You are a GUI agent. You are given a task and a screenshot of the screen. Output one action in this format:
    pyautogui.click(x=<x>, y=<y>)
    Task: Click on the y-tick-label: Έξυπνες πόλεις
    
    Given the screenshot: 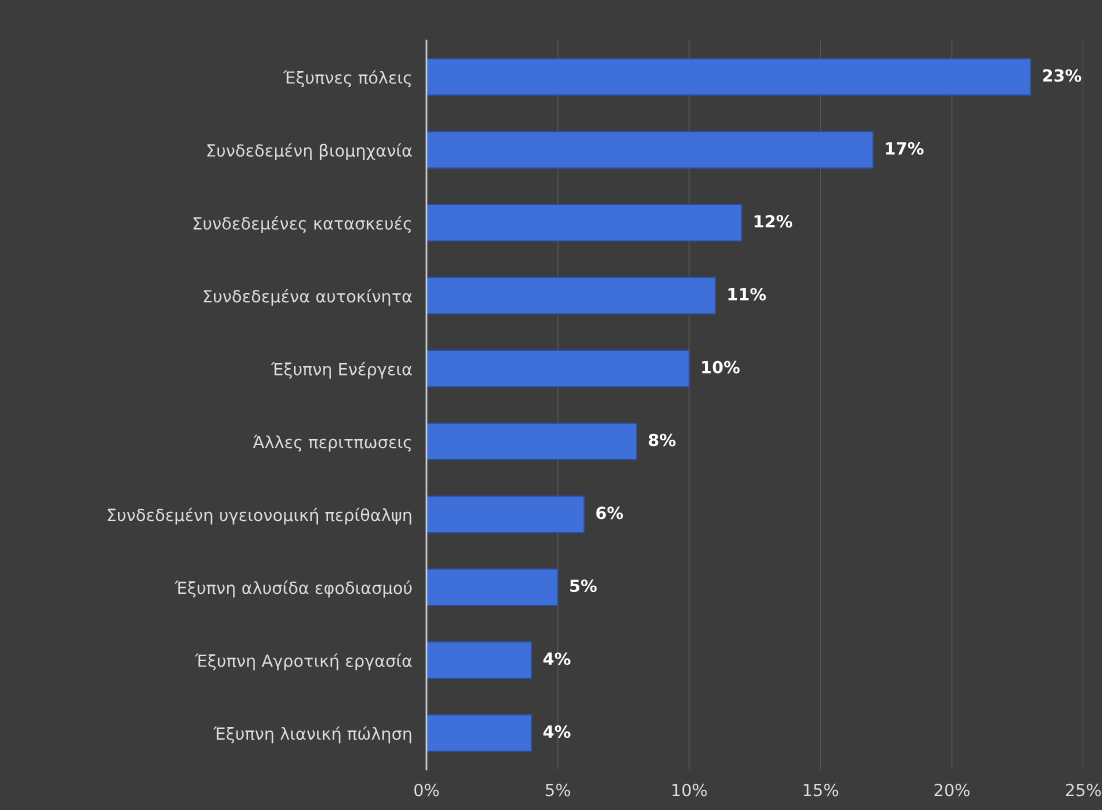 What is the action you would take?
    pyautogui.click(x=347, y=79)
    